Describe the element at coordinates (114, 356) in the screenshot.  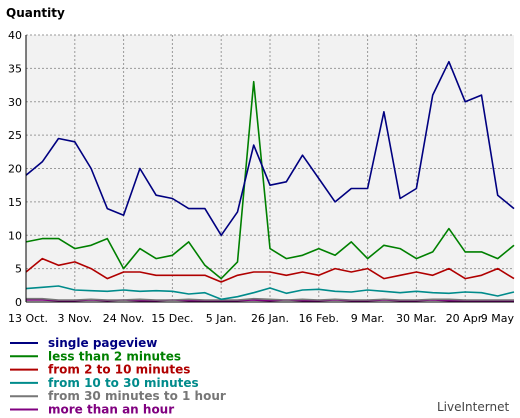
I see `legend-label: less than 2 minutes` at that location.